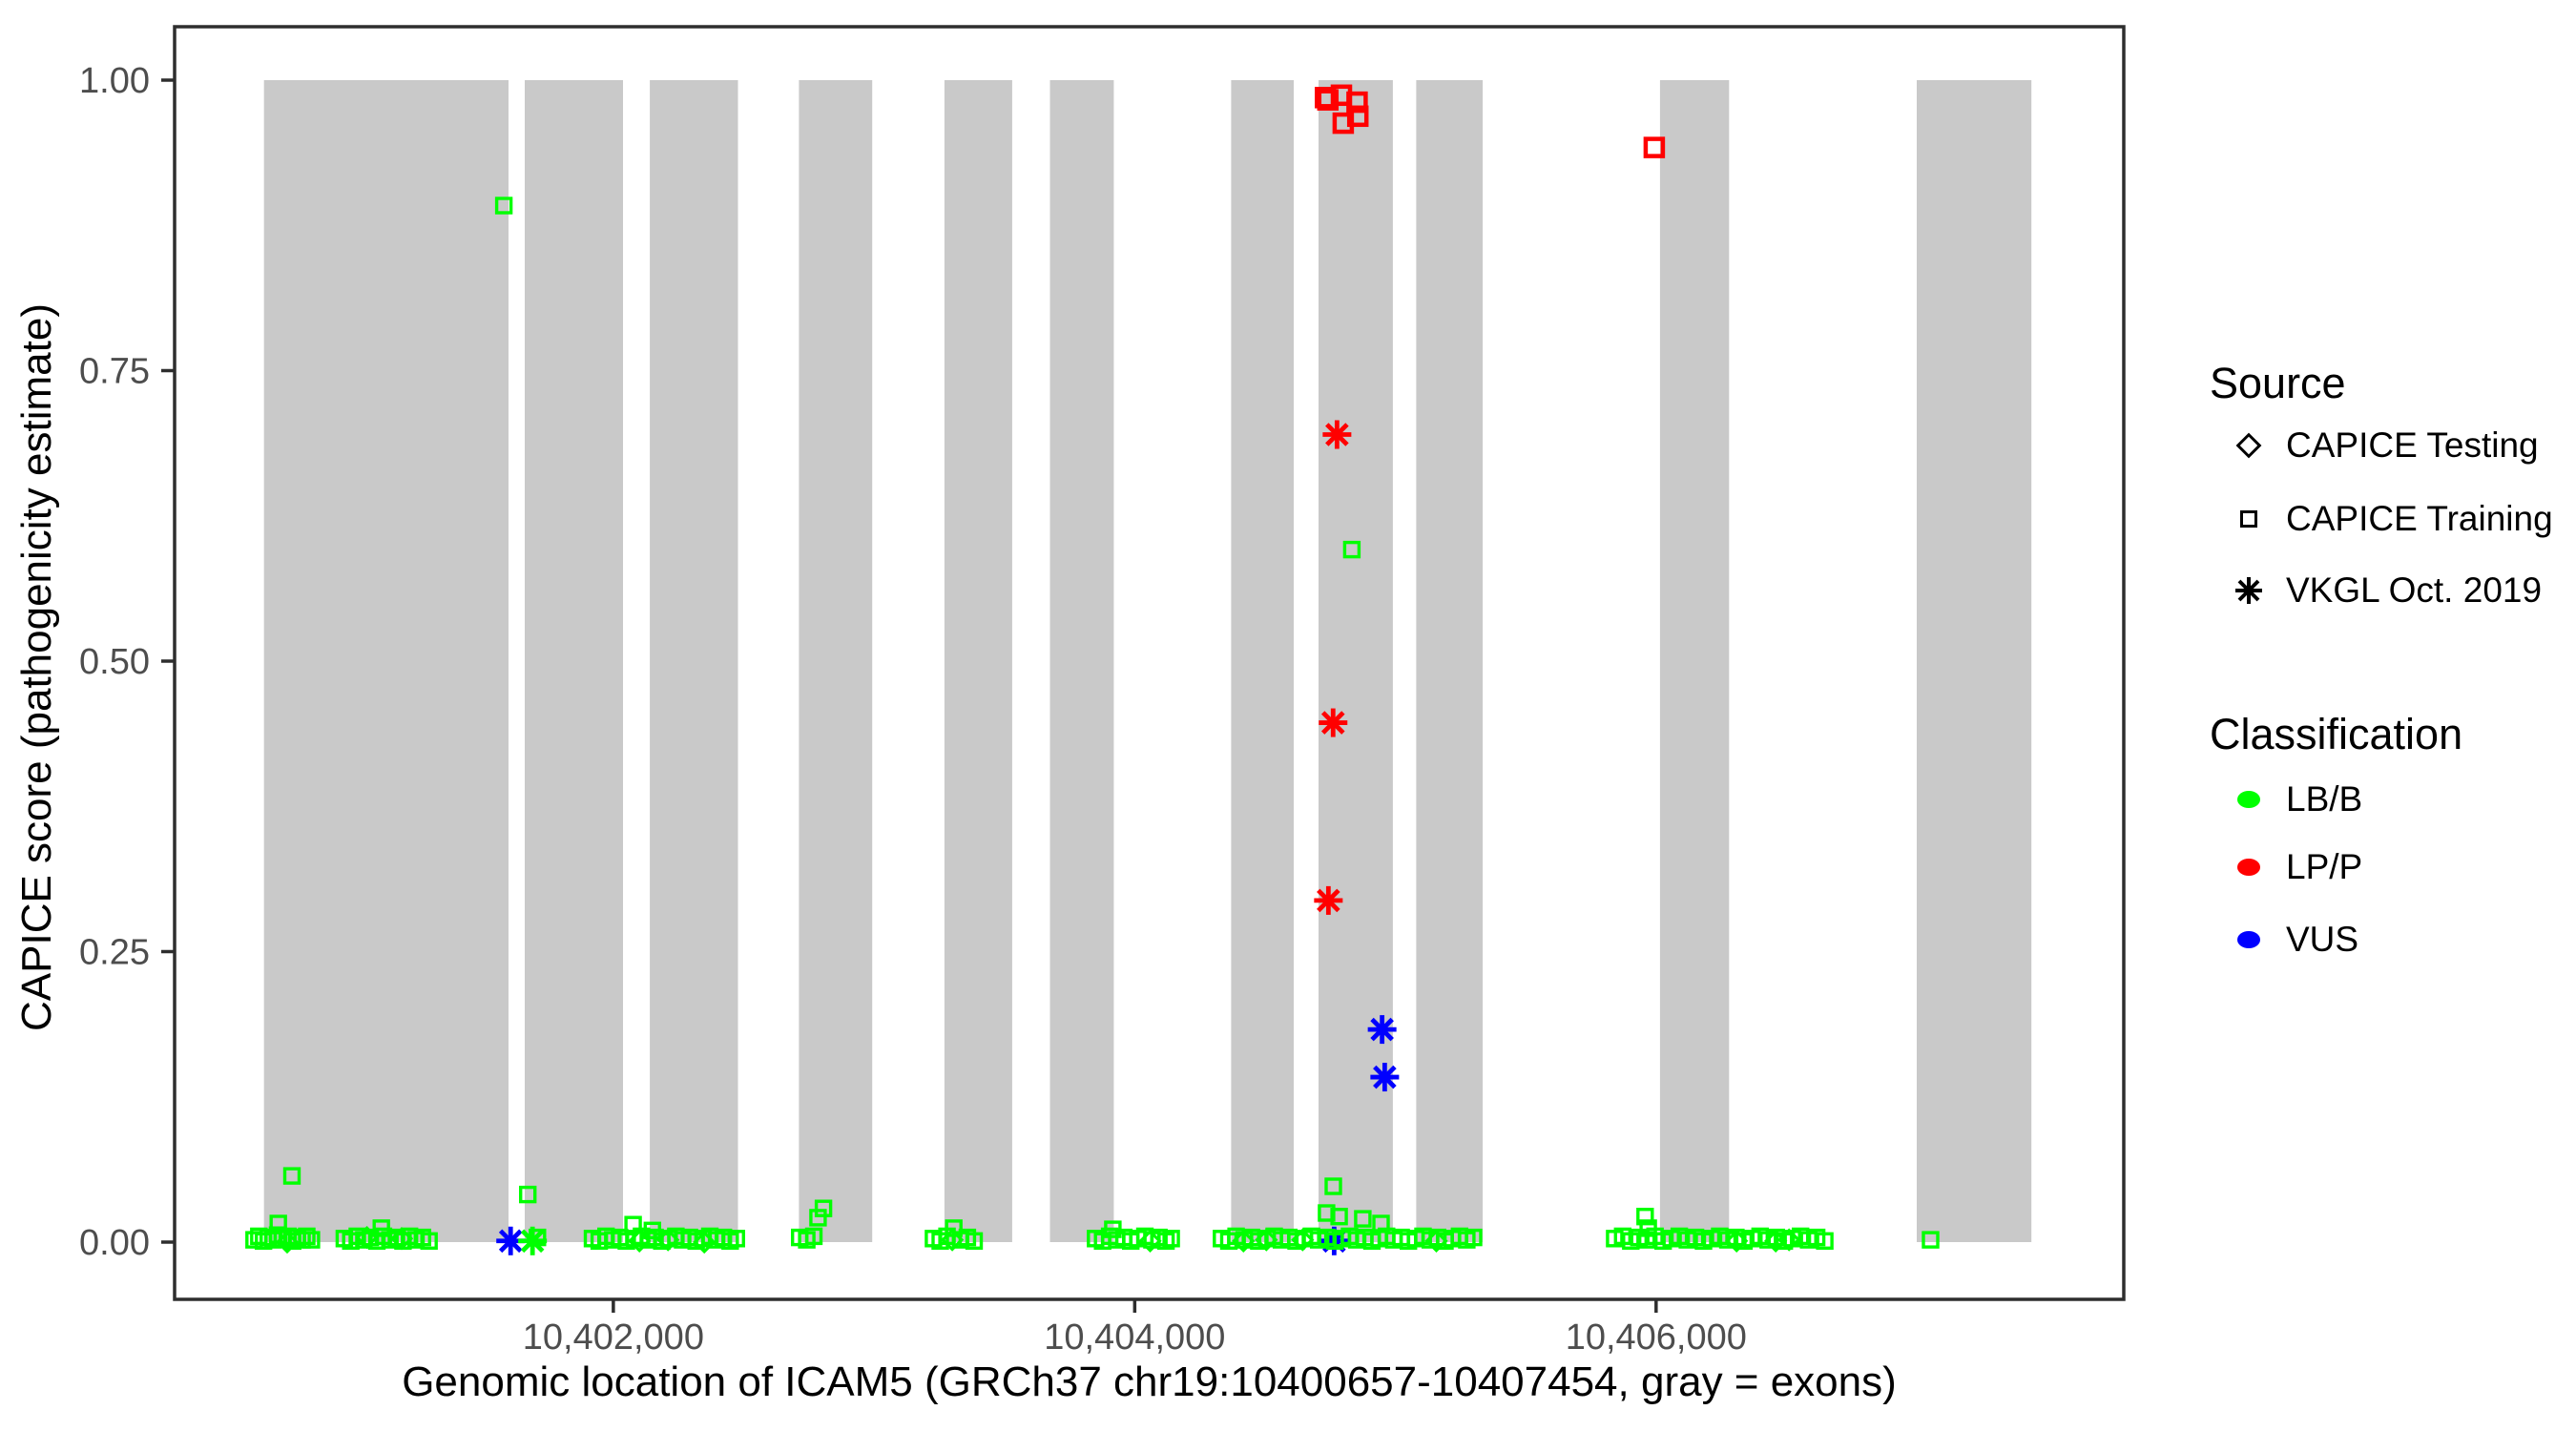  I want to click on legend-label: LP/P, so click(2324, 866).